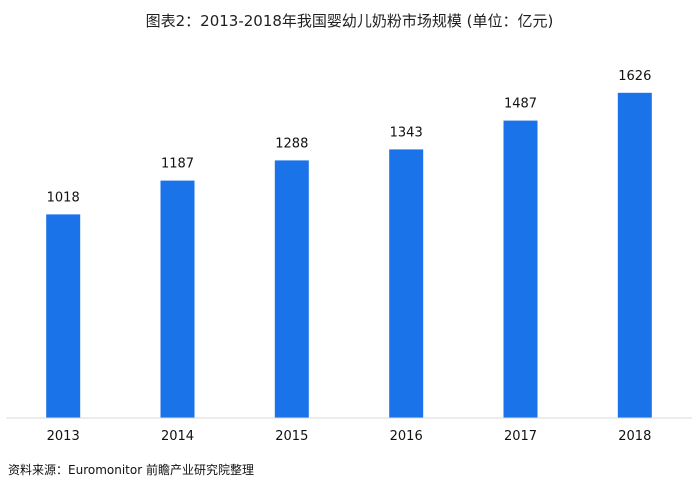 This screenshot has height=490, width=699. I want to click on data-label-2016: 1343, so click(406, 132).